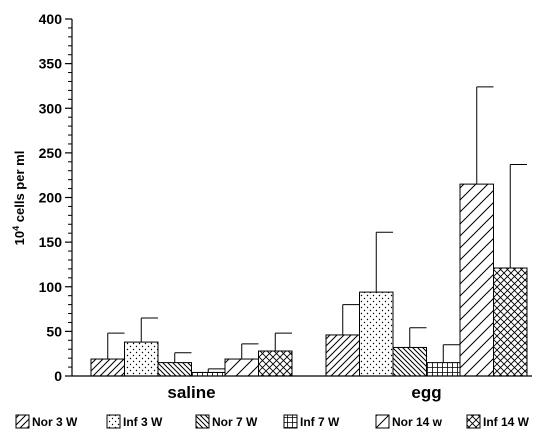  Describe the element at coordinates (51, 198) in the screenshot. I see `y-tick-label: 200` at that location.